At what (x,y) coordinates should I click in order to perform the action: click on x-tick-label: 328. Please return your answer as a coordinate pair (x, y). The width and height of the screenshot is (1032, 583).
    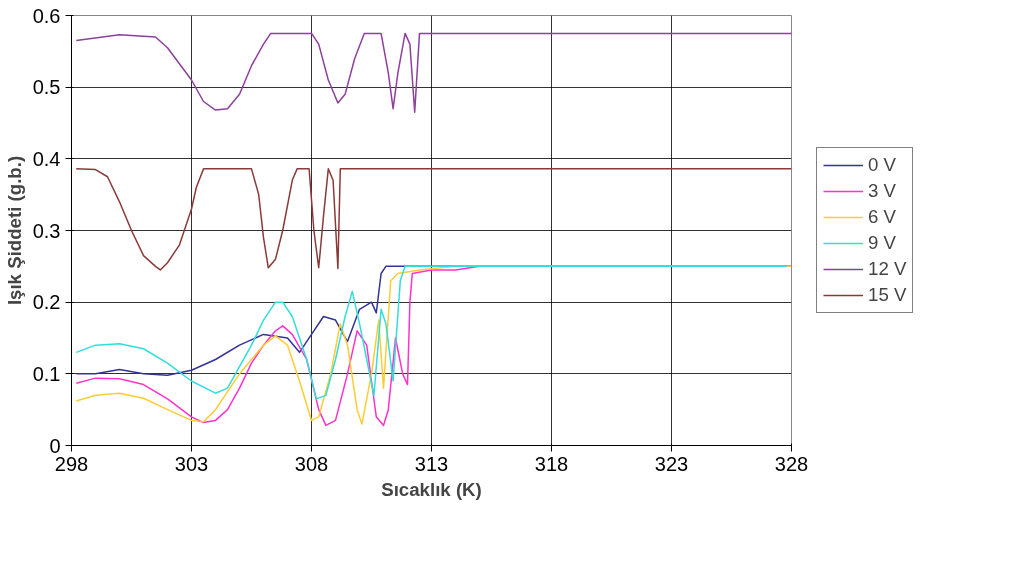
    Looking at the image, I should click on (791, 463).